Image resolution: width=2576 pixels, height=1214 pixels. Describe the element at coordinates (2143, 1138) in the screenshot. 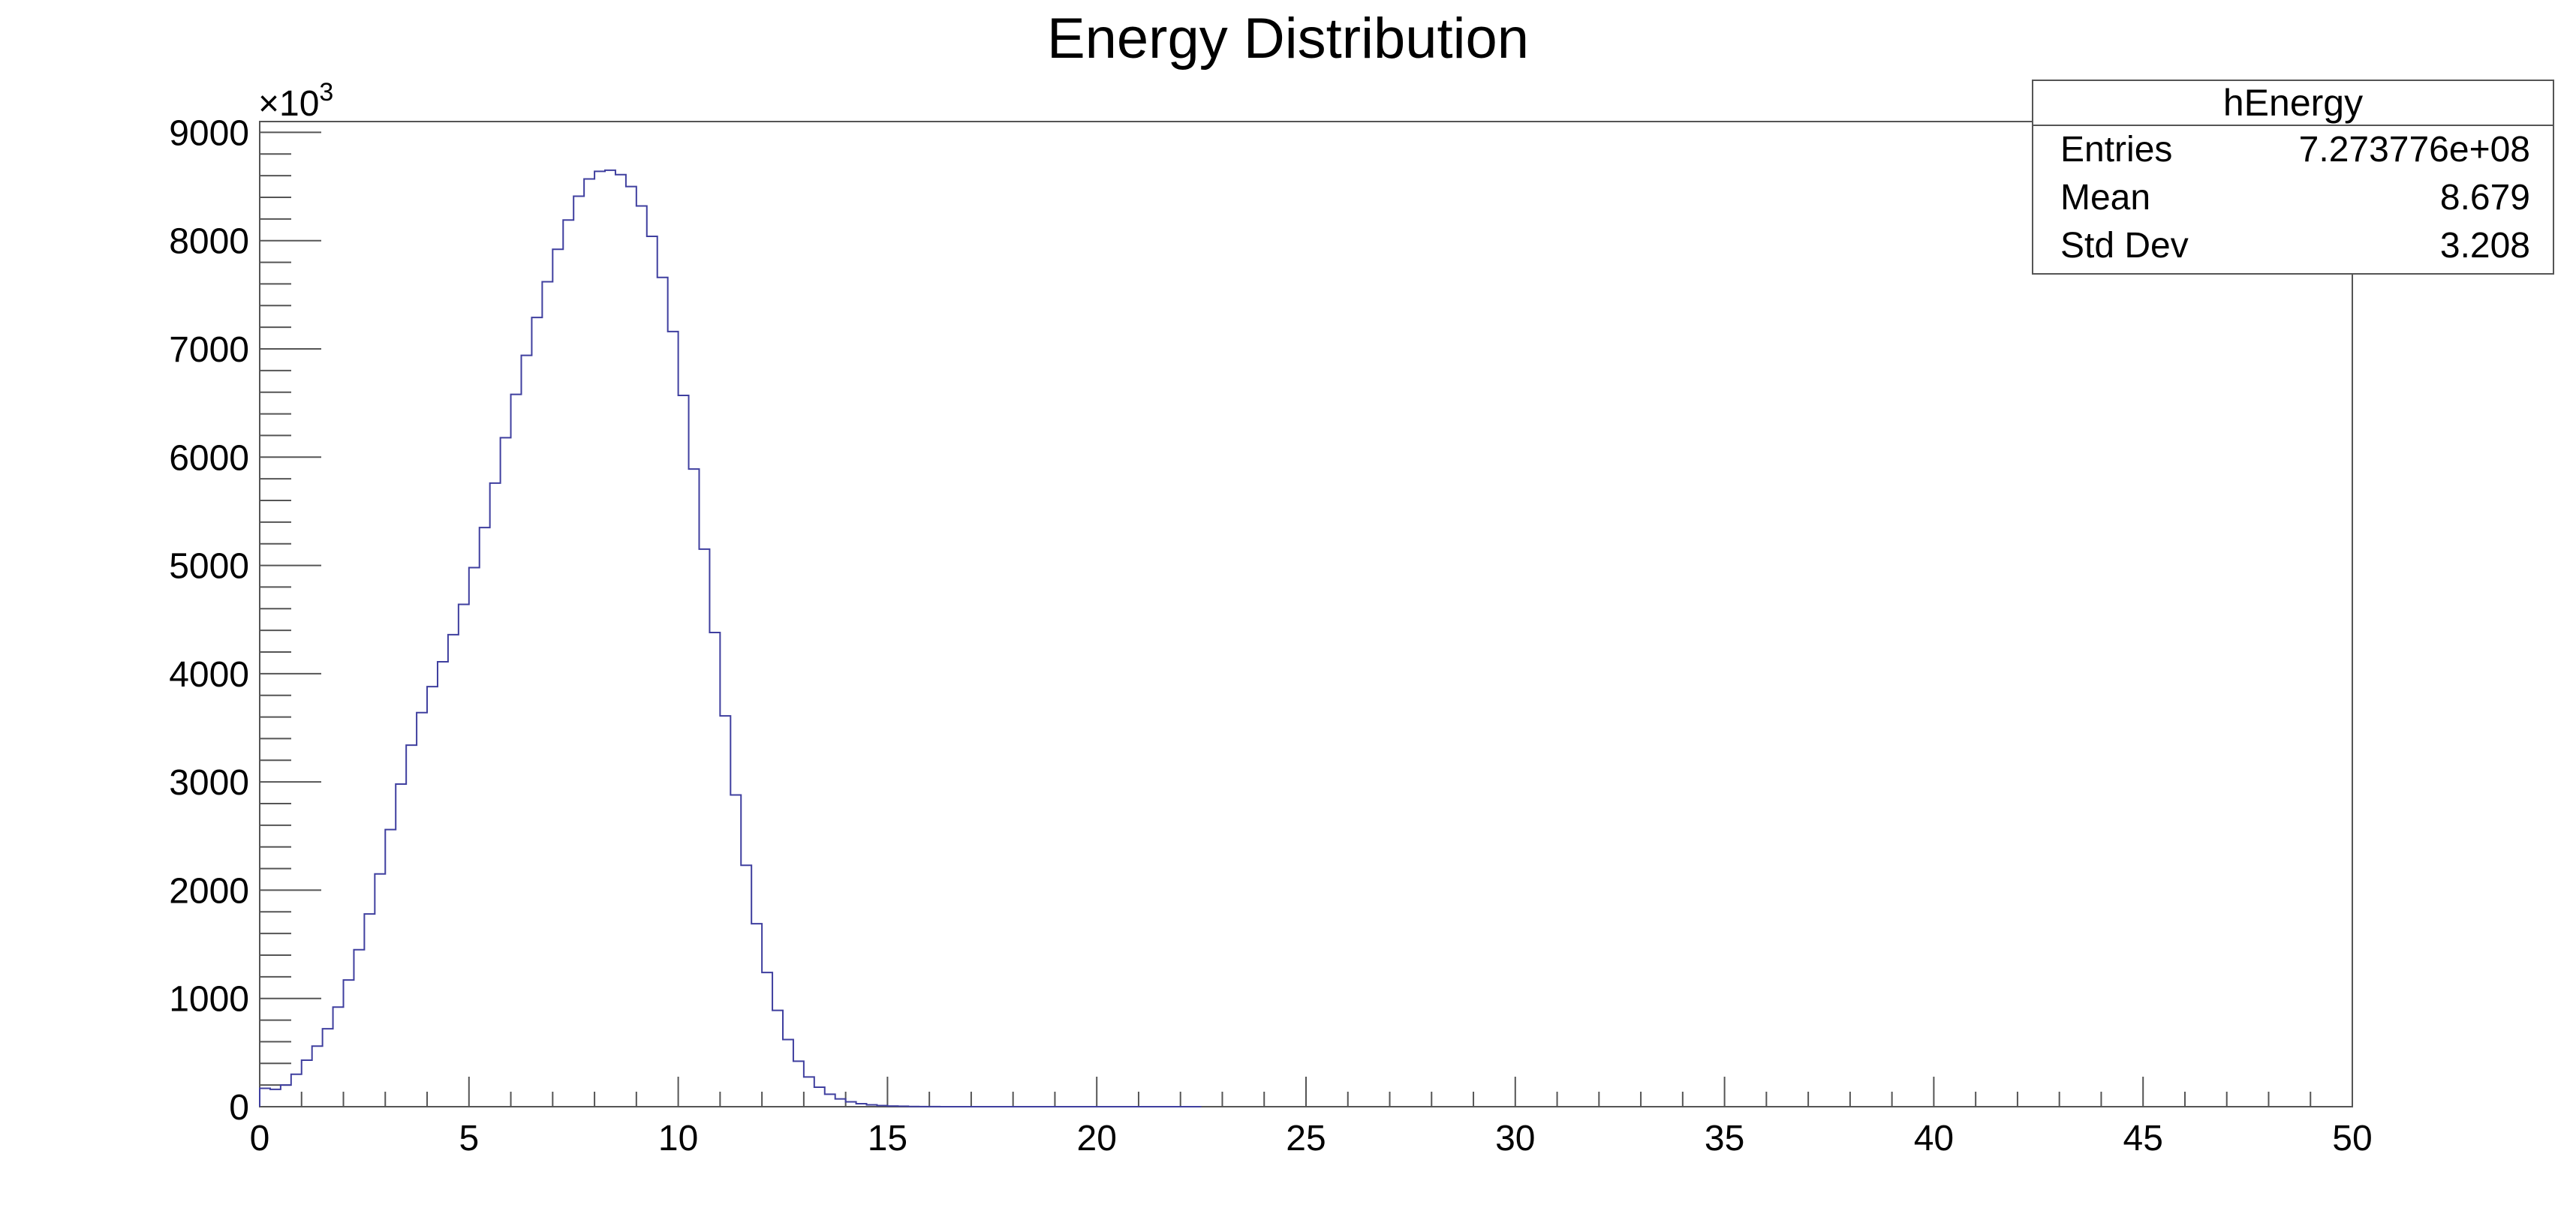

I see `x-tick-label: 45` at that location.